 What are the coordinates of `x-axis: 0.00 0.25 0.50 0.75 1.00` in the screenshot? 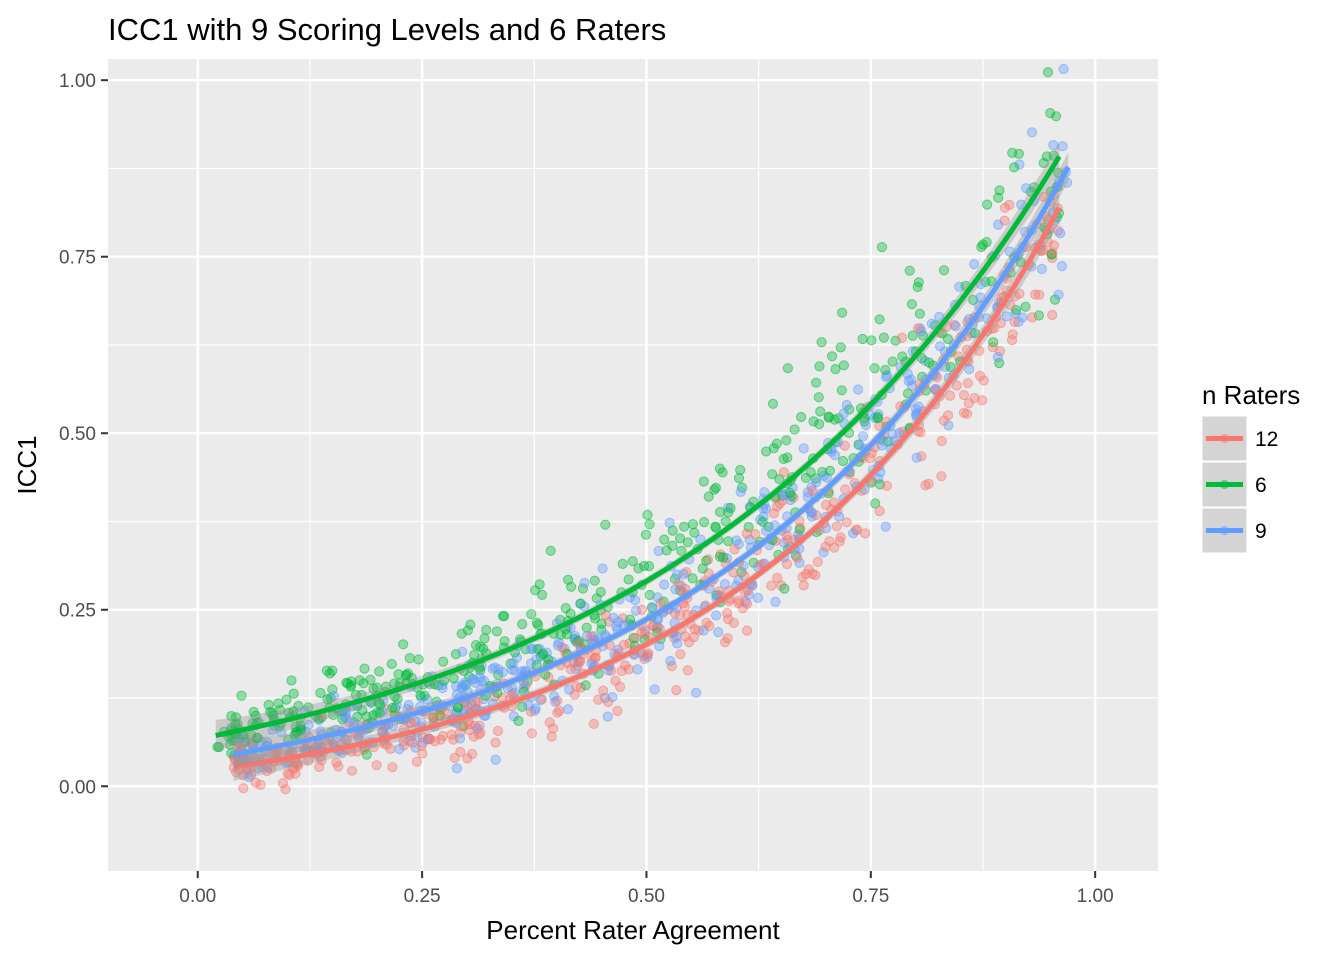 It's located at (646, 889).